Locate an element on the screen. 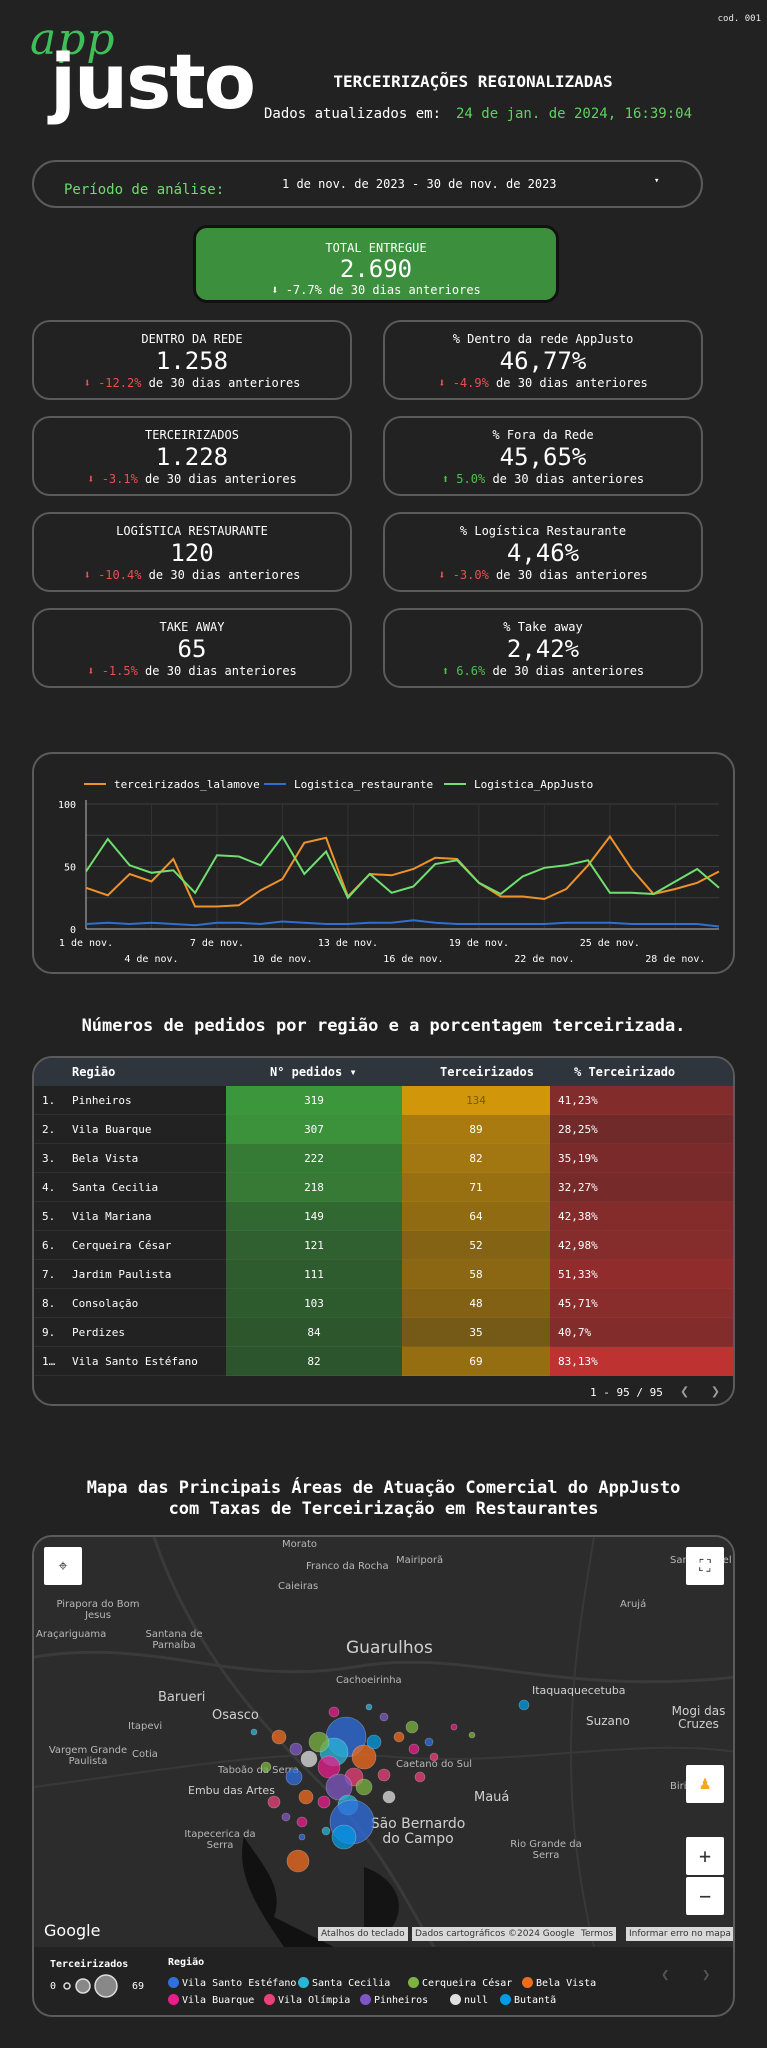 The width and height of the screenshot is (767, 2048). region-legend-item: Vila Buarque is located at coordinates (211, 2000).